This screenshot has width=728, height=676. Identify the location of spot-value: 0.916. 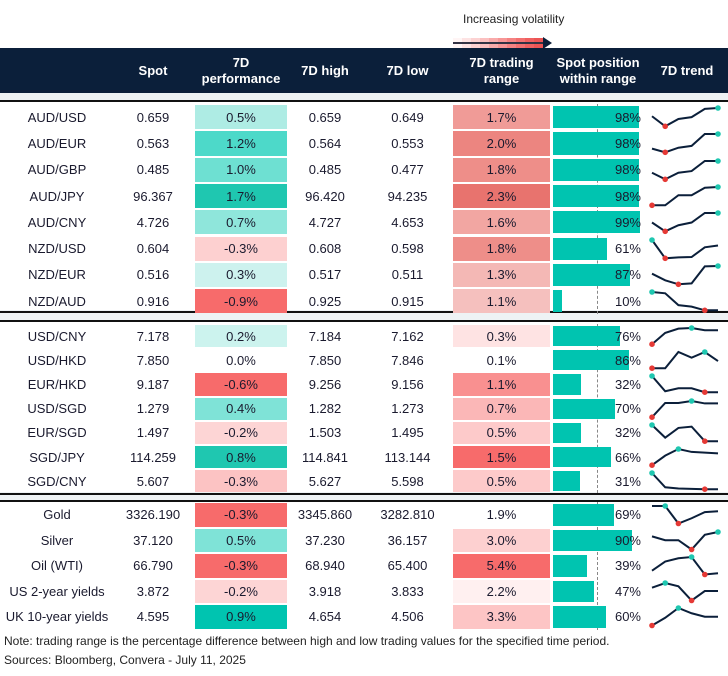
(153, 301).